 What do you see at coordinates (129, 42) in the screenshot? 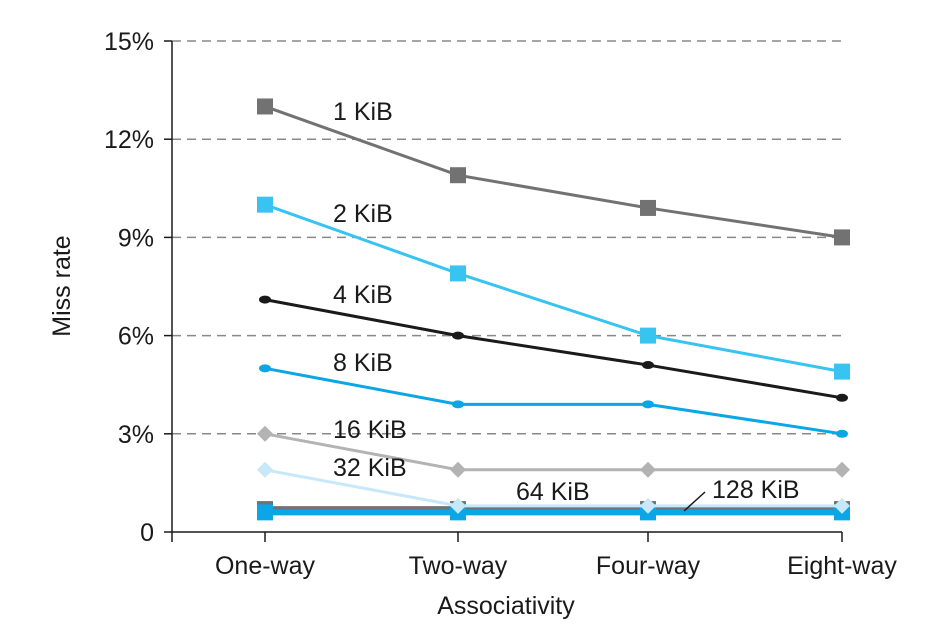
I see `y-tick-label: 15%` at bounding box center [129, 42].